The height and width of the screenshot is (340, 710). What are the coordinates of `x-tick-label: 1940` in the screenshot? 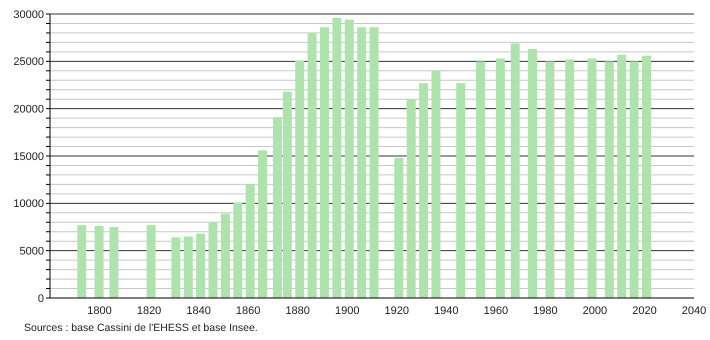 It's located at (446, 310).